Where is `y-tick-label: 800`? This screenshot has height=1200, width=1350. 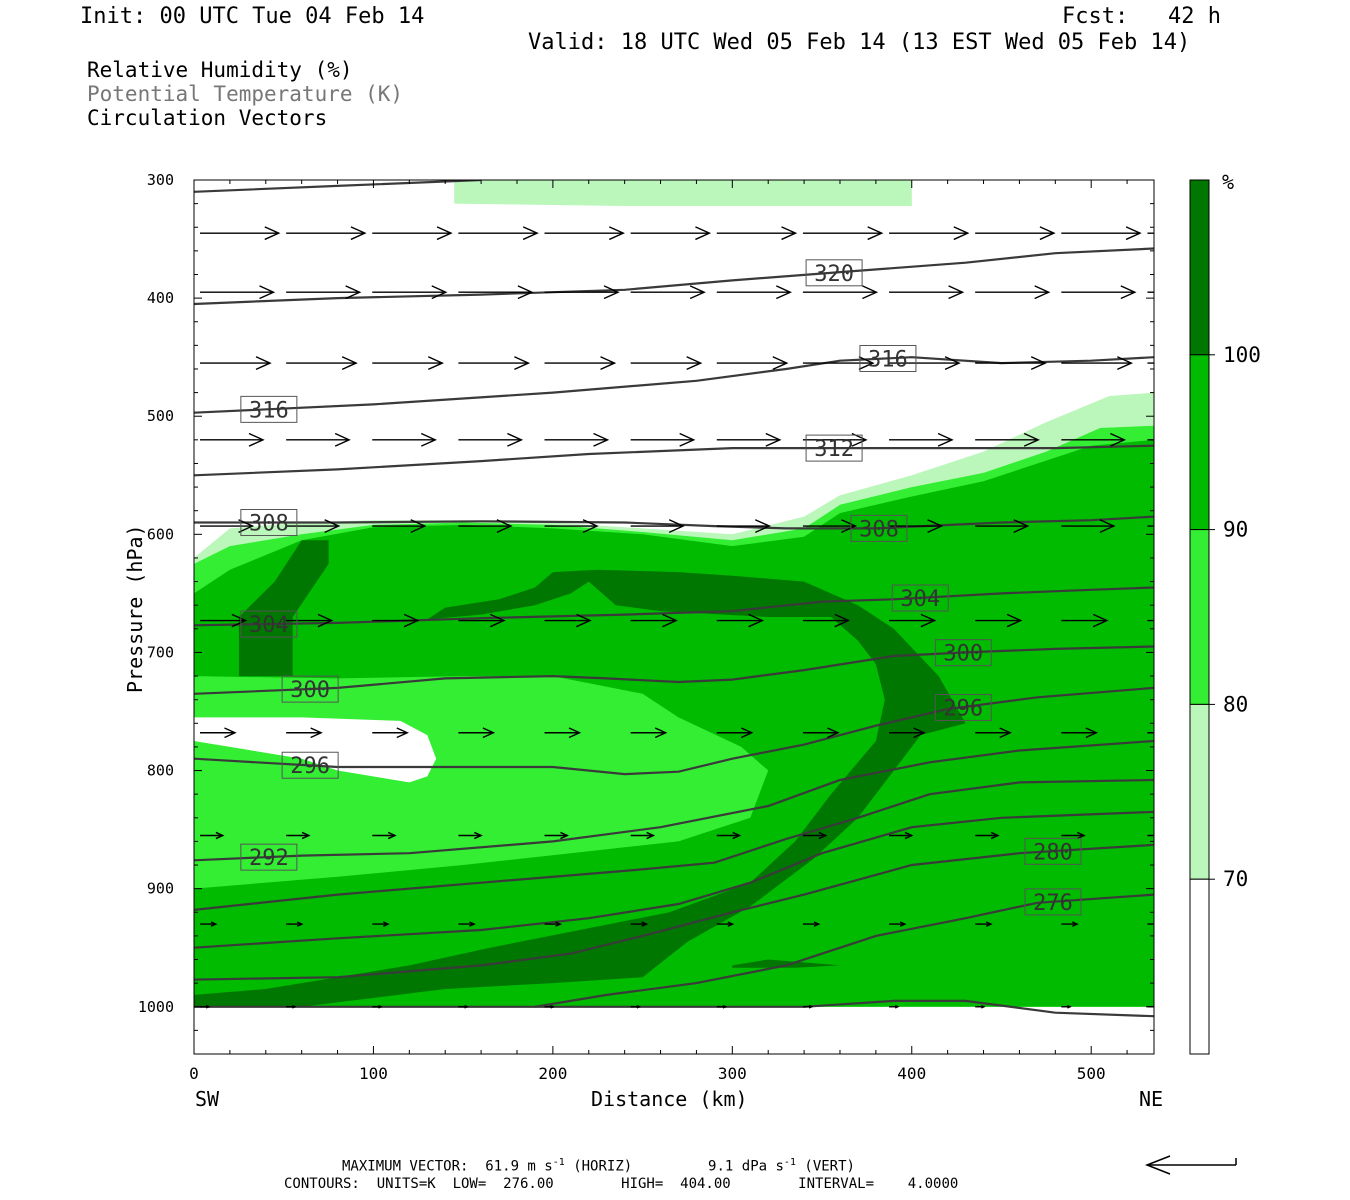 y-tick-label: 800 is located at coordinates (160, 771).